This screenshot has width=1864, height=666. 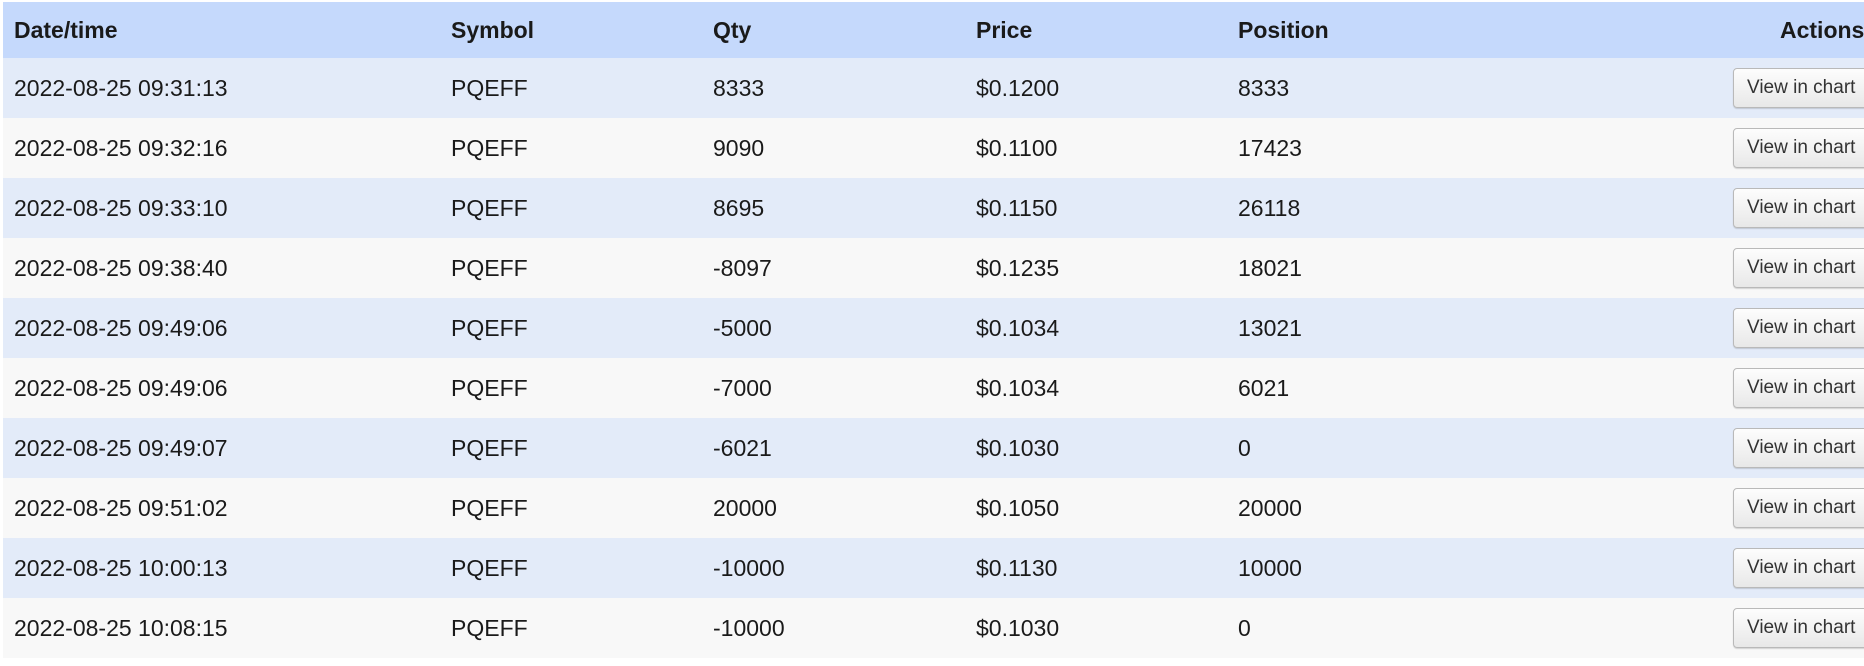 What do you see at coordinates (493, 29) in the screenshot?
I see `header-symbol: Symbol` at bounding box center [493, 29].